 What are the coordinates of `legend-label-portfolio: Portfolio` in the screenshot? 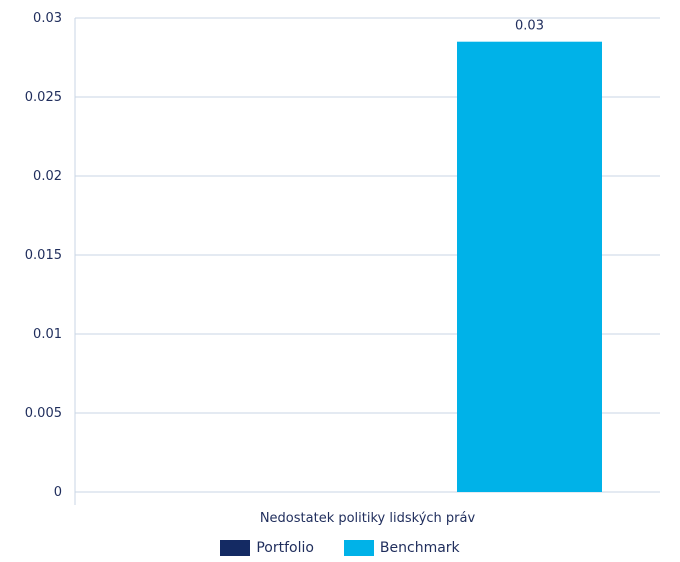 It's located at (285, 548).